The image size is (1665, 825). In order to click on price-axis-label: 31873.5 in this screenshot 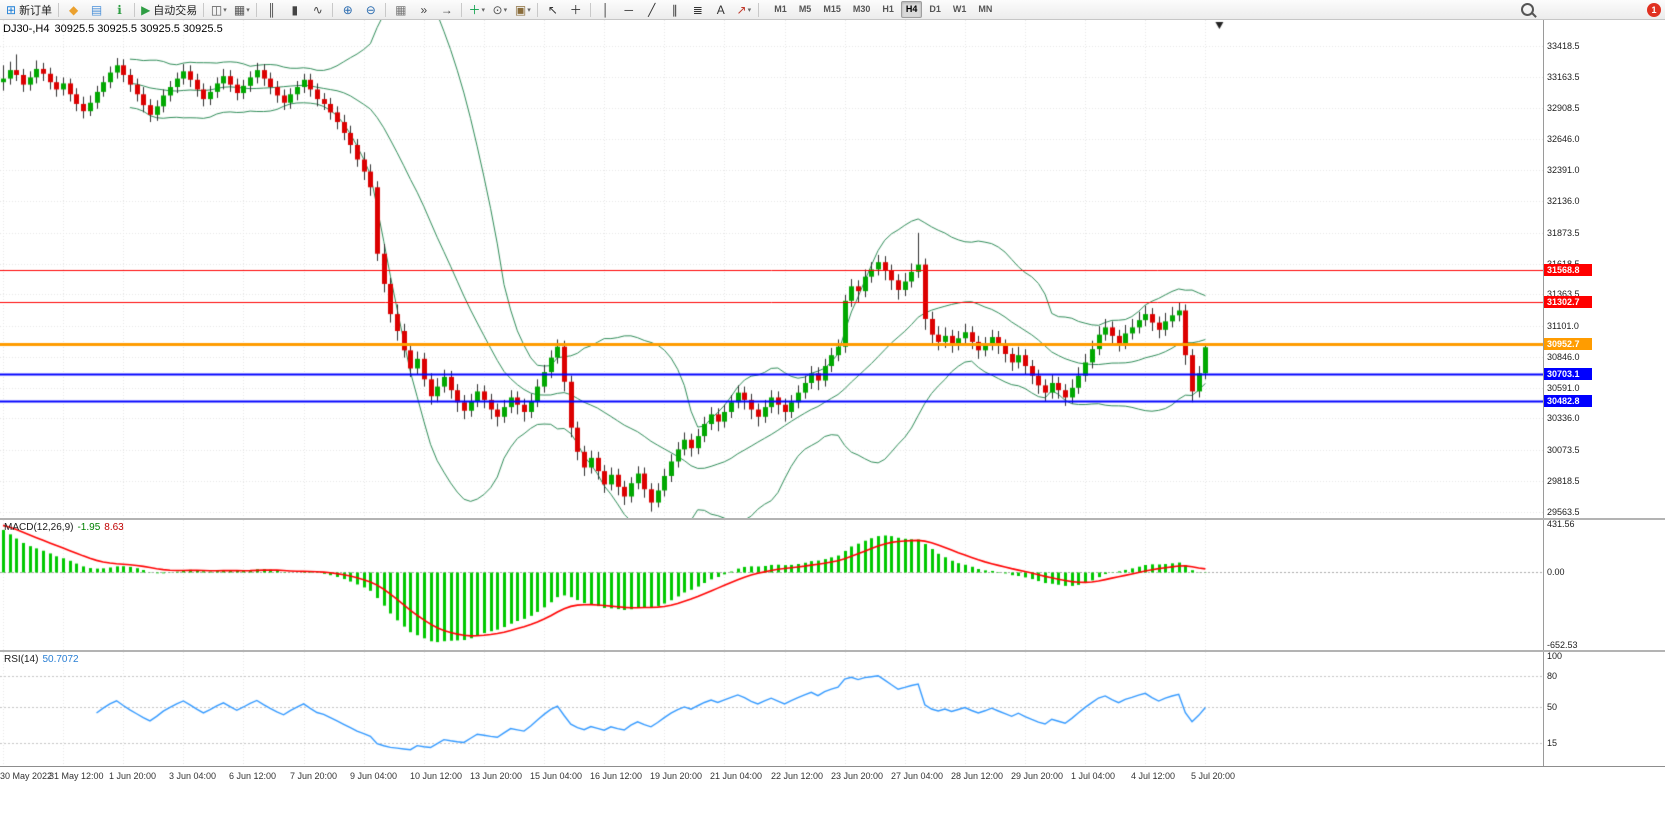, I will do `click(1563, 233)`.